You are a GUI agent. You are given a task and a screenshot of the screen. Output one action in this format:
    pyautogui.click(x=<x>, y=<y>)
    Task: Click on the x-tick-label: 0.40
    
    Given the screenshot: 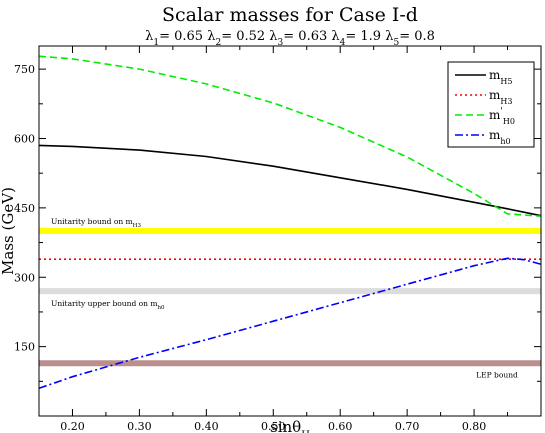 What is the action you would take?
    pyautogui.click(x=206, y=426)
    